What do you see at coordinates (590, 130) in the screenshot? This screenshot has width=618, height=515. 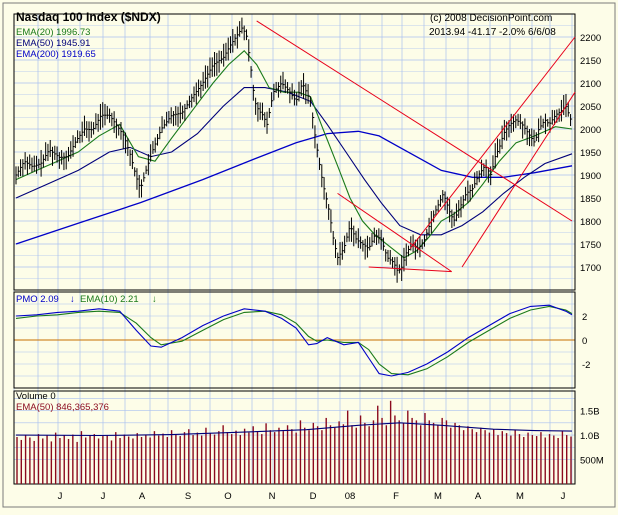 I see `price-tick-label: 2000` at bounding box center [590, 130].